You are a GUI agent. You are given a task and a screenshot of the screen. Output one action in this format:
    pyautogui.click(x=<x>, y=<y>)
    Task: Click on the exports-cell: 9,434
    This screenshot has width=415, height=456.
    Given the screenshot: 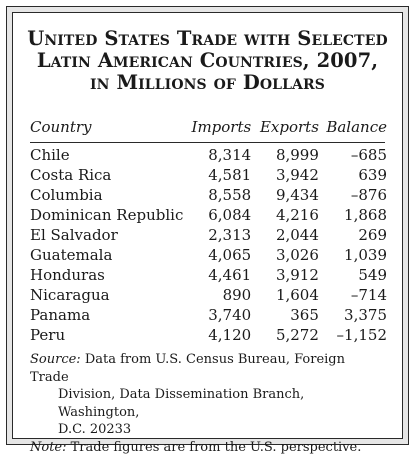 What is the action you would take?
    pyautogui.click(x=285, y=195)
    